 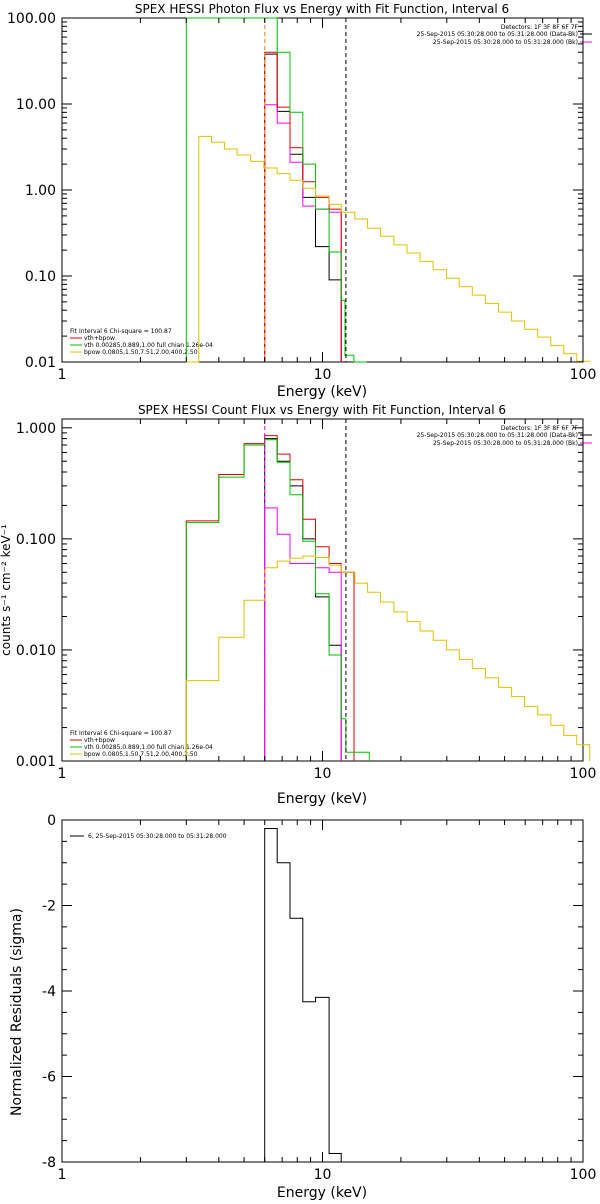 I want to click on count-ytick-label: 0.010, so click(x=36, y=651).